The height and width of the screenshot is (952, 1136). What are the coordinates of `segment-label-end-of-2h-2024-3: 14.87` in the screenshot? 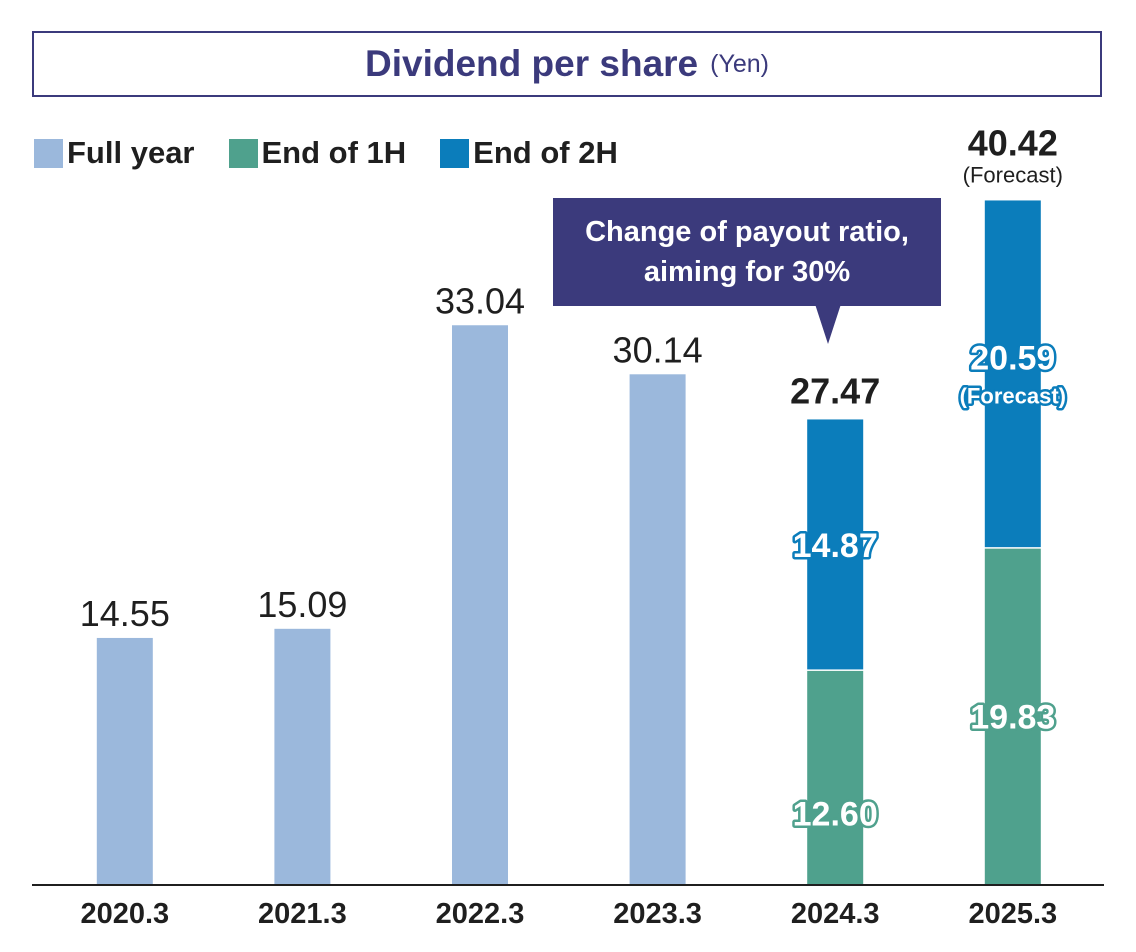 It's located at (835, 546).